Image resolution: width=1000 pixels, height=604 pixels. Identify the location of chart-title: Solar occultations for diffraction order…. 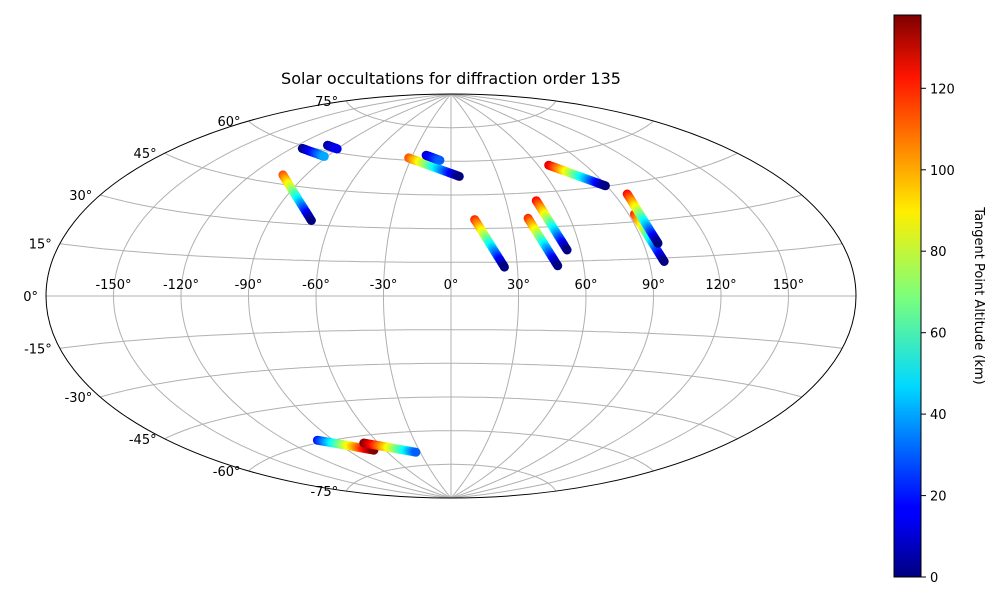
(451, 78).